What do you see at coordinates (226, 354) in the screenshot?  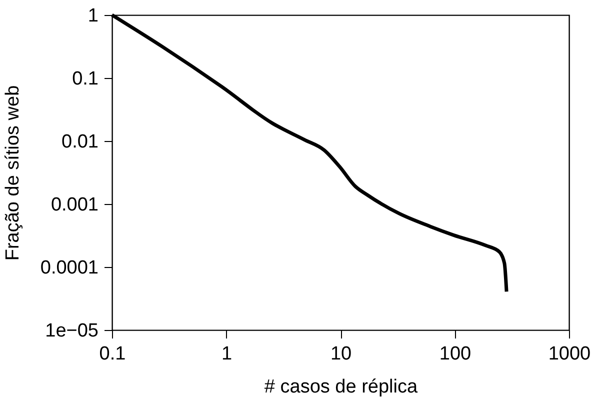 I see `x-tick-label: 1` at bounding box center [226, 354].